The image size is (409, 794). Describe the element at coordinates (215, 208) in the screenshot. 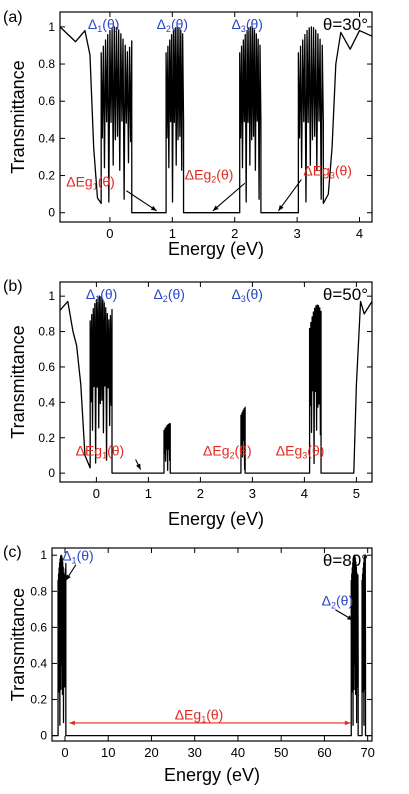

I see `gap-arrow-2-head` at that location.